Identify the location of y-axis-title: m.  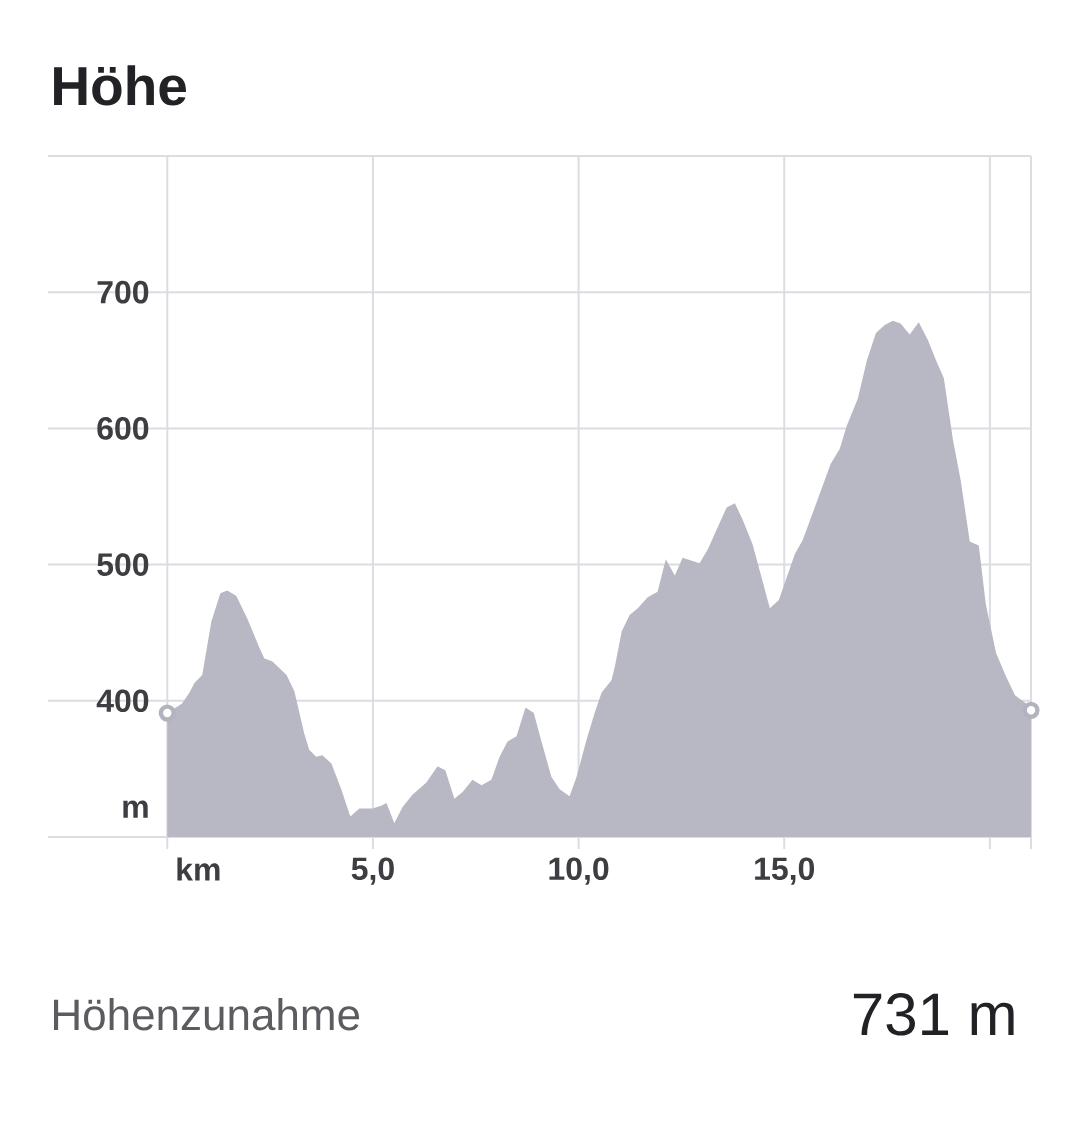
(135, 809).